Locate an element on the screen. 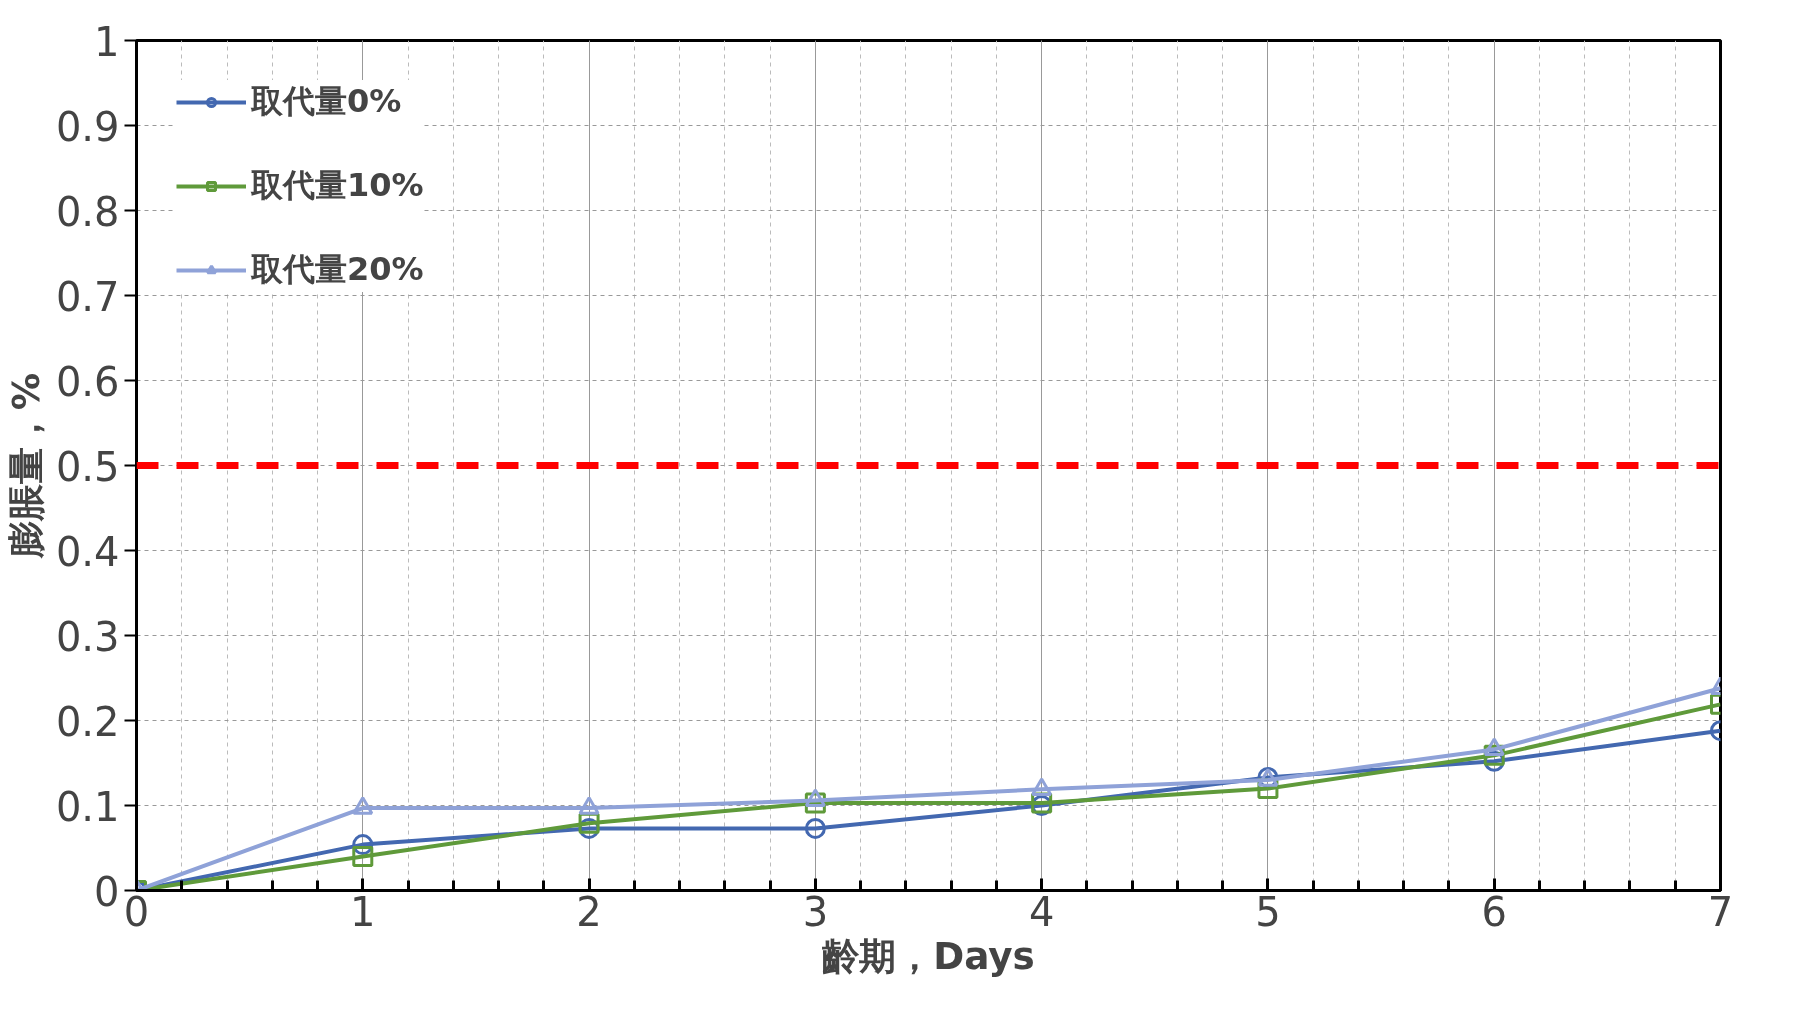 The width and height of the screenshot is (1794, 1028). y-tick-label: 0.4 is located at coordinates (87, 551).